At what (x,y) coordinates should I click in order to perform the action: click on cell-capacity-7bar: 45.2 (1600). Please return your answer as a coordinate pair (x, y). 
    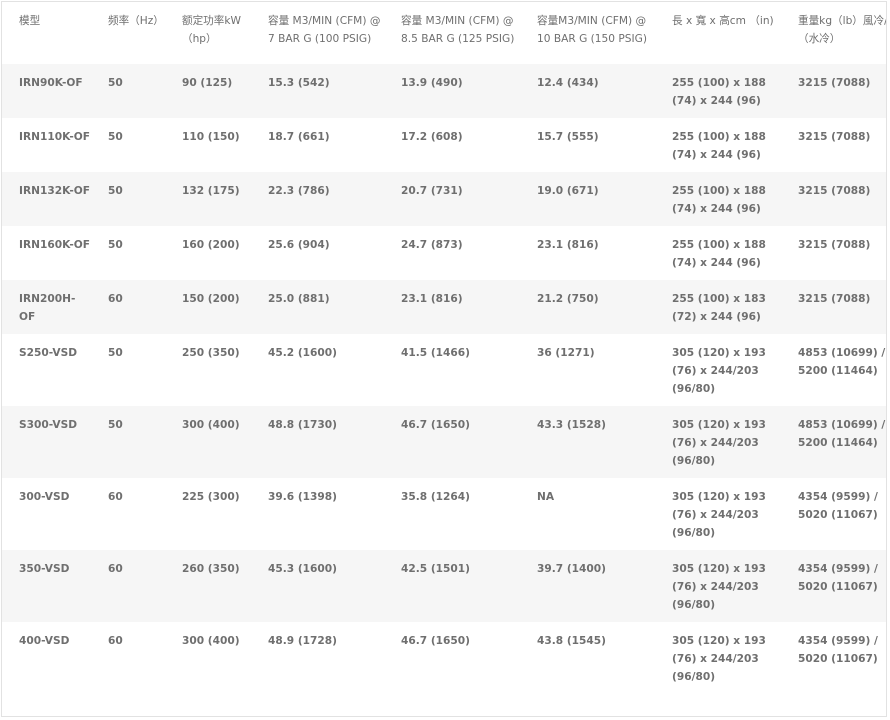
    Looking at the image, I should click on (302, 353).